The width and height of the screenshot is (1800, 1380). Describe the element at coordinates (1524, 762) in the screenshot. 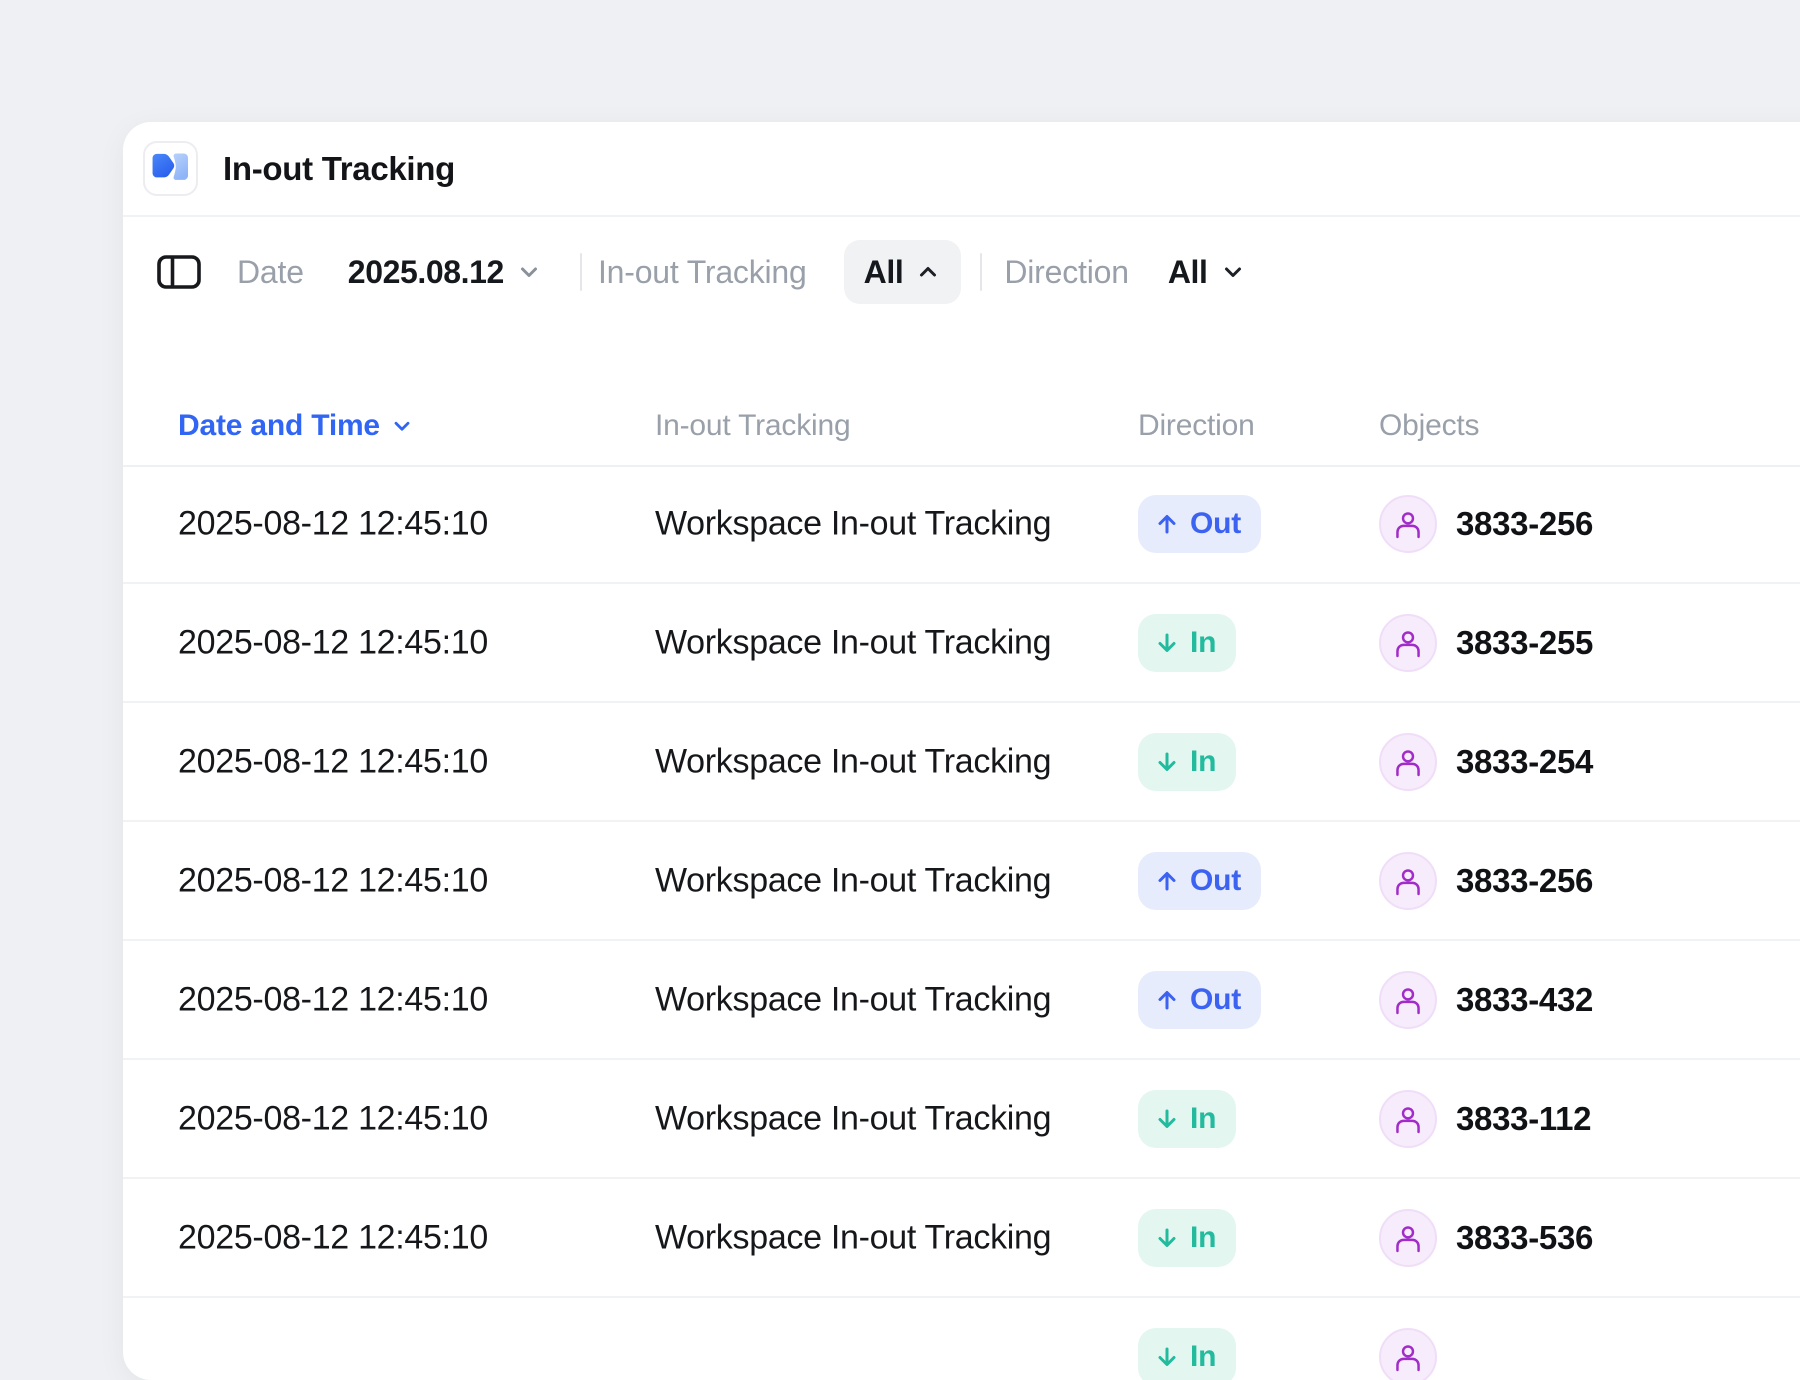

I see `object-id: 3833-254` at that location.